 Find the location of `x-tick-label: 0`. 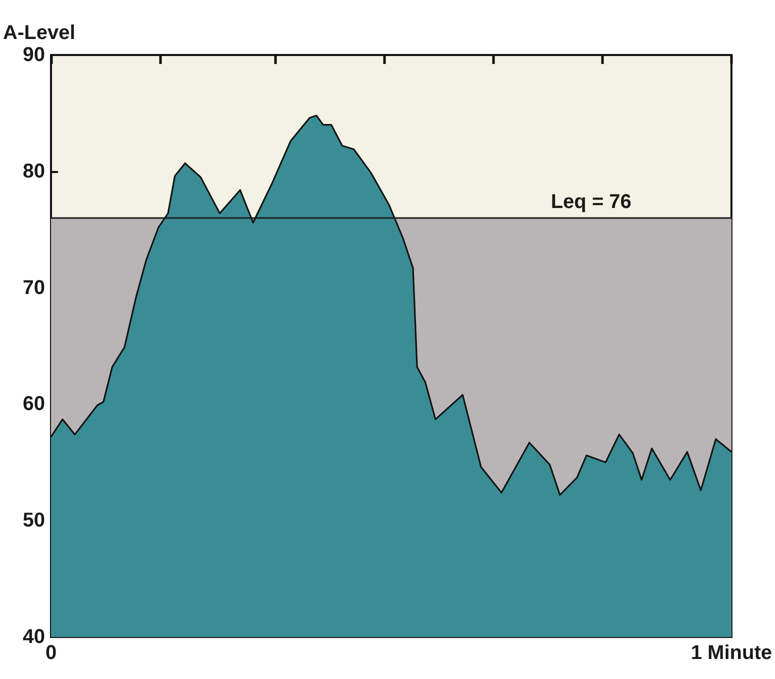

x-tick-label: 0 is located at coordinates (51, 653).